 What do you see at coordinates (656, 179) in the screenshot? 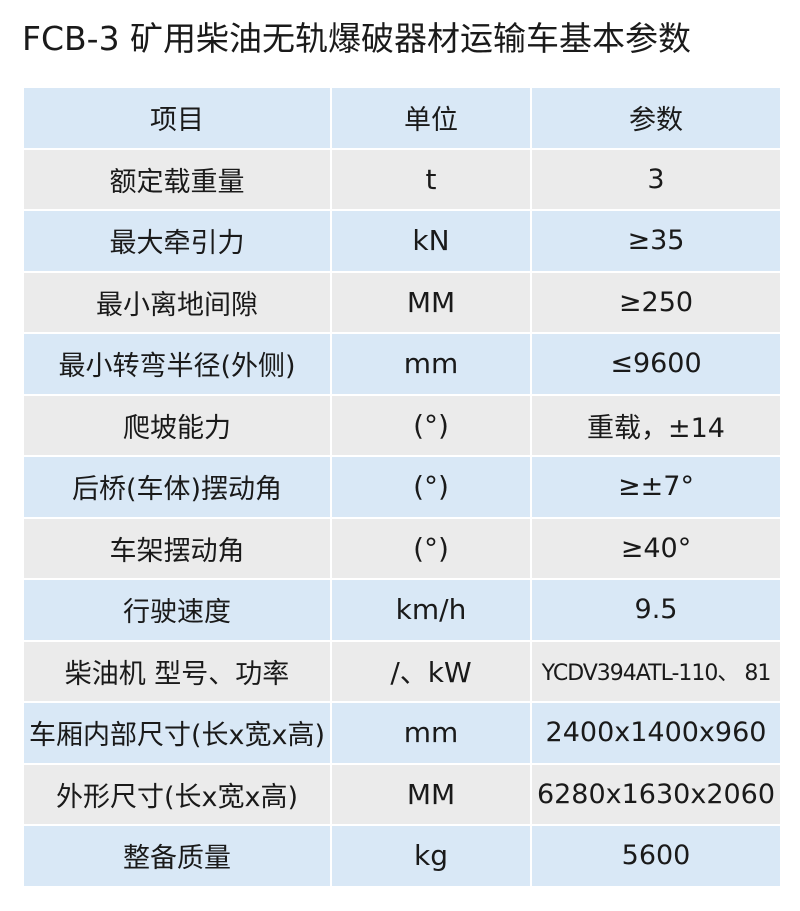
I see `row-param: 3` at bounding box center [656, 179].